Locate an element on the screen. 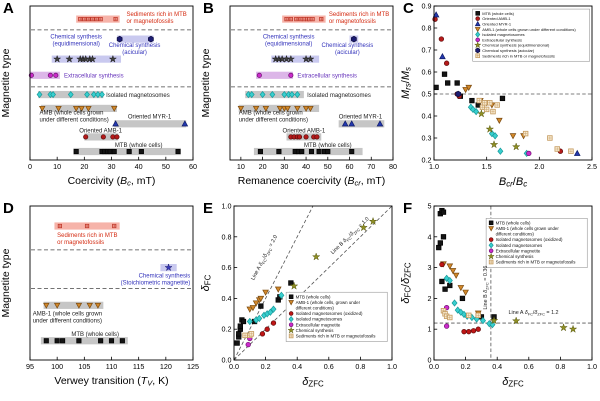 This screenshot has height=401, width=600. svg-text: 1.0 is located at coordinates (434, 166).